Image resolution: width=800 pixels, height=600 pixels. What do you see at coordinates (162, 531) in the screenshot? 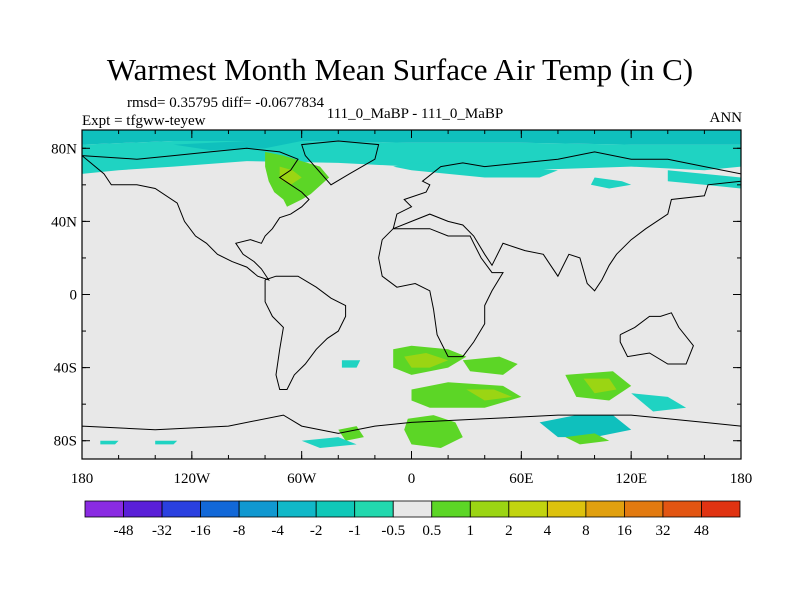
I see `legend-label: -32` at bounding box center [162, 531].